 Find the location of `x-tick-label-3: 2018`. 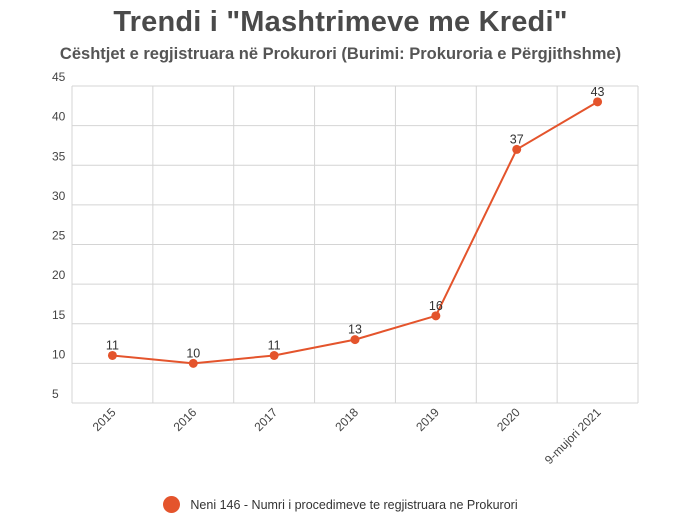

x-tick-label-3: 2018 is located at coordinates (346, 419).